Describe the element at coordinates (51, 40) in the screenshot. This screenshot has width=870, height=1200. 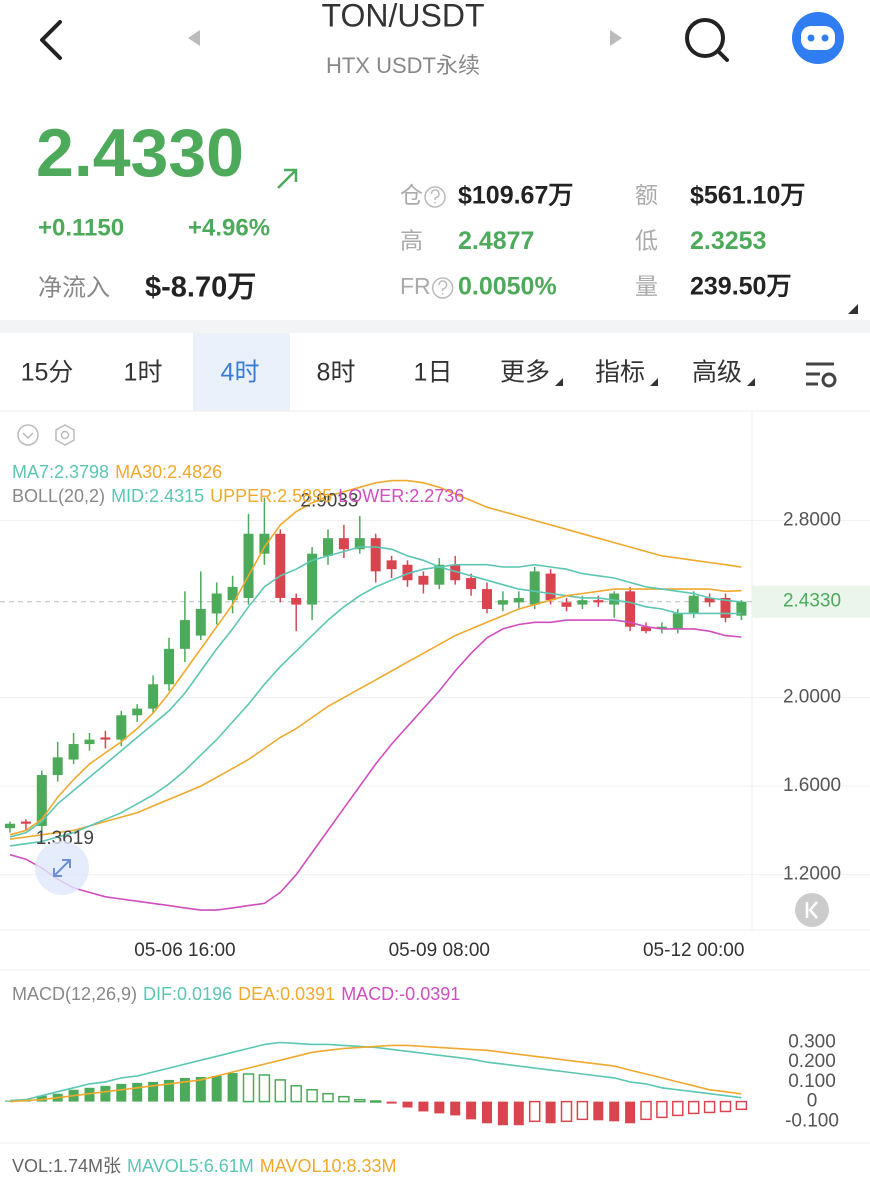
I see `back-button` at that location.